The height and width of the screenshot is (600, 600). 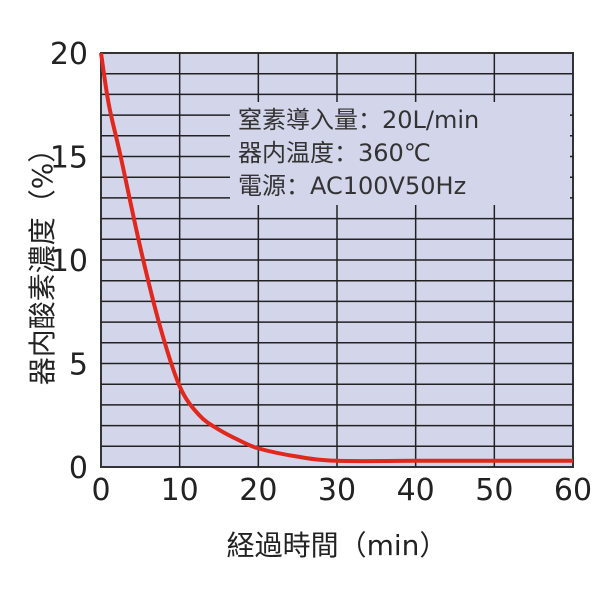 What do you see at coordinates (69, 158) in the screenshot?
I see `y-tick-label: 15` at bounding box center [69, 158].